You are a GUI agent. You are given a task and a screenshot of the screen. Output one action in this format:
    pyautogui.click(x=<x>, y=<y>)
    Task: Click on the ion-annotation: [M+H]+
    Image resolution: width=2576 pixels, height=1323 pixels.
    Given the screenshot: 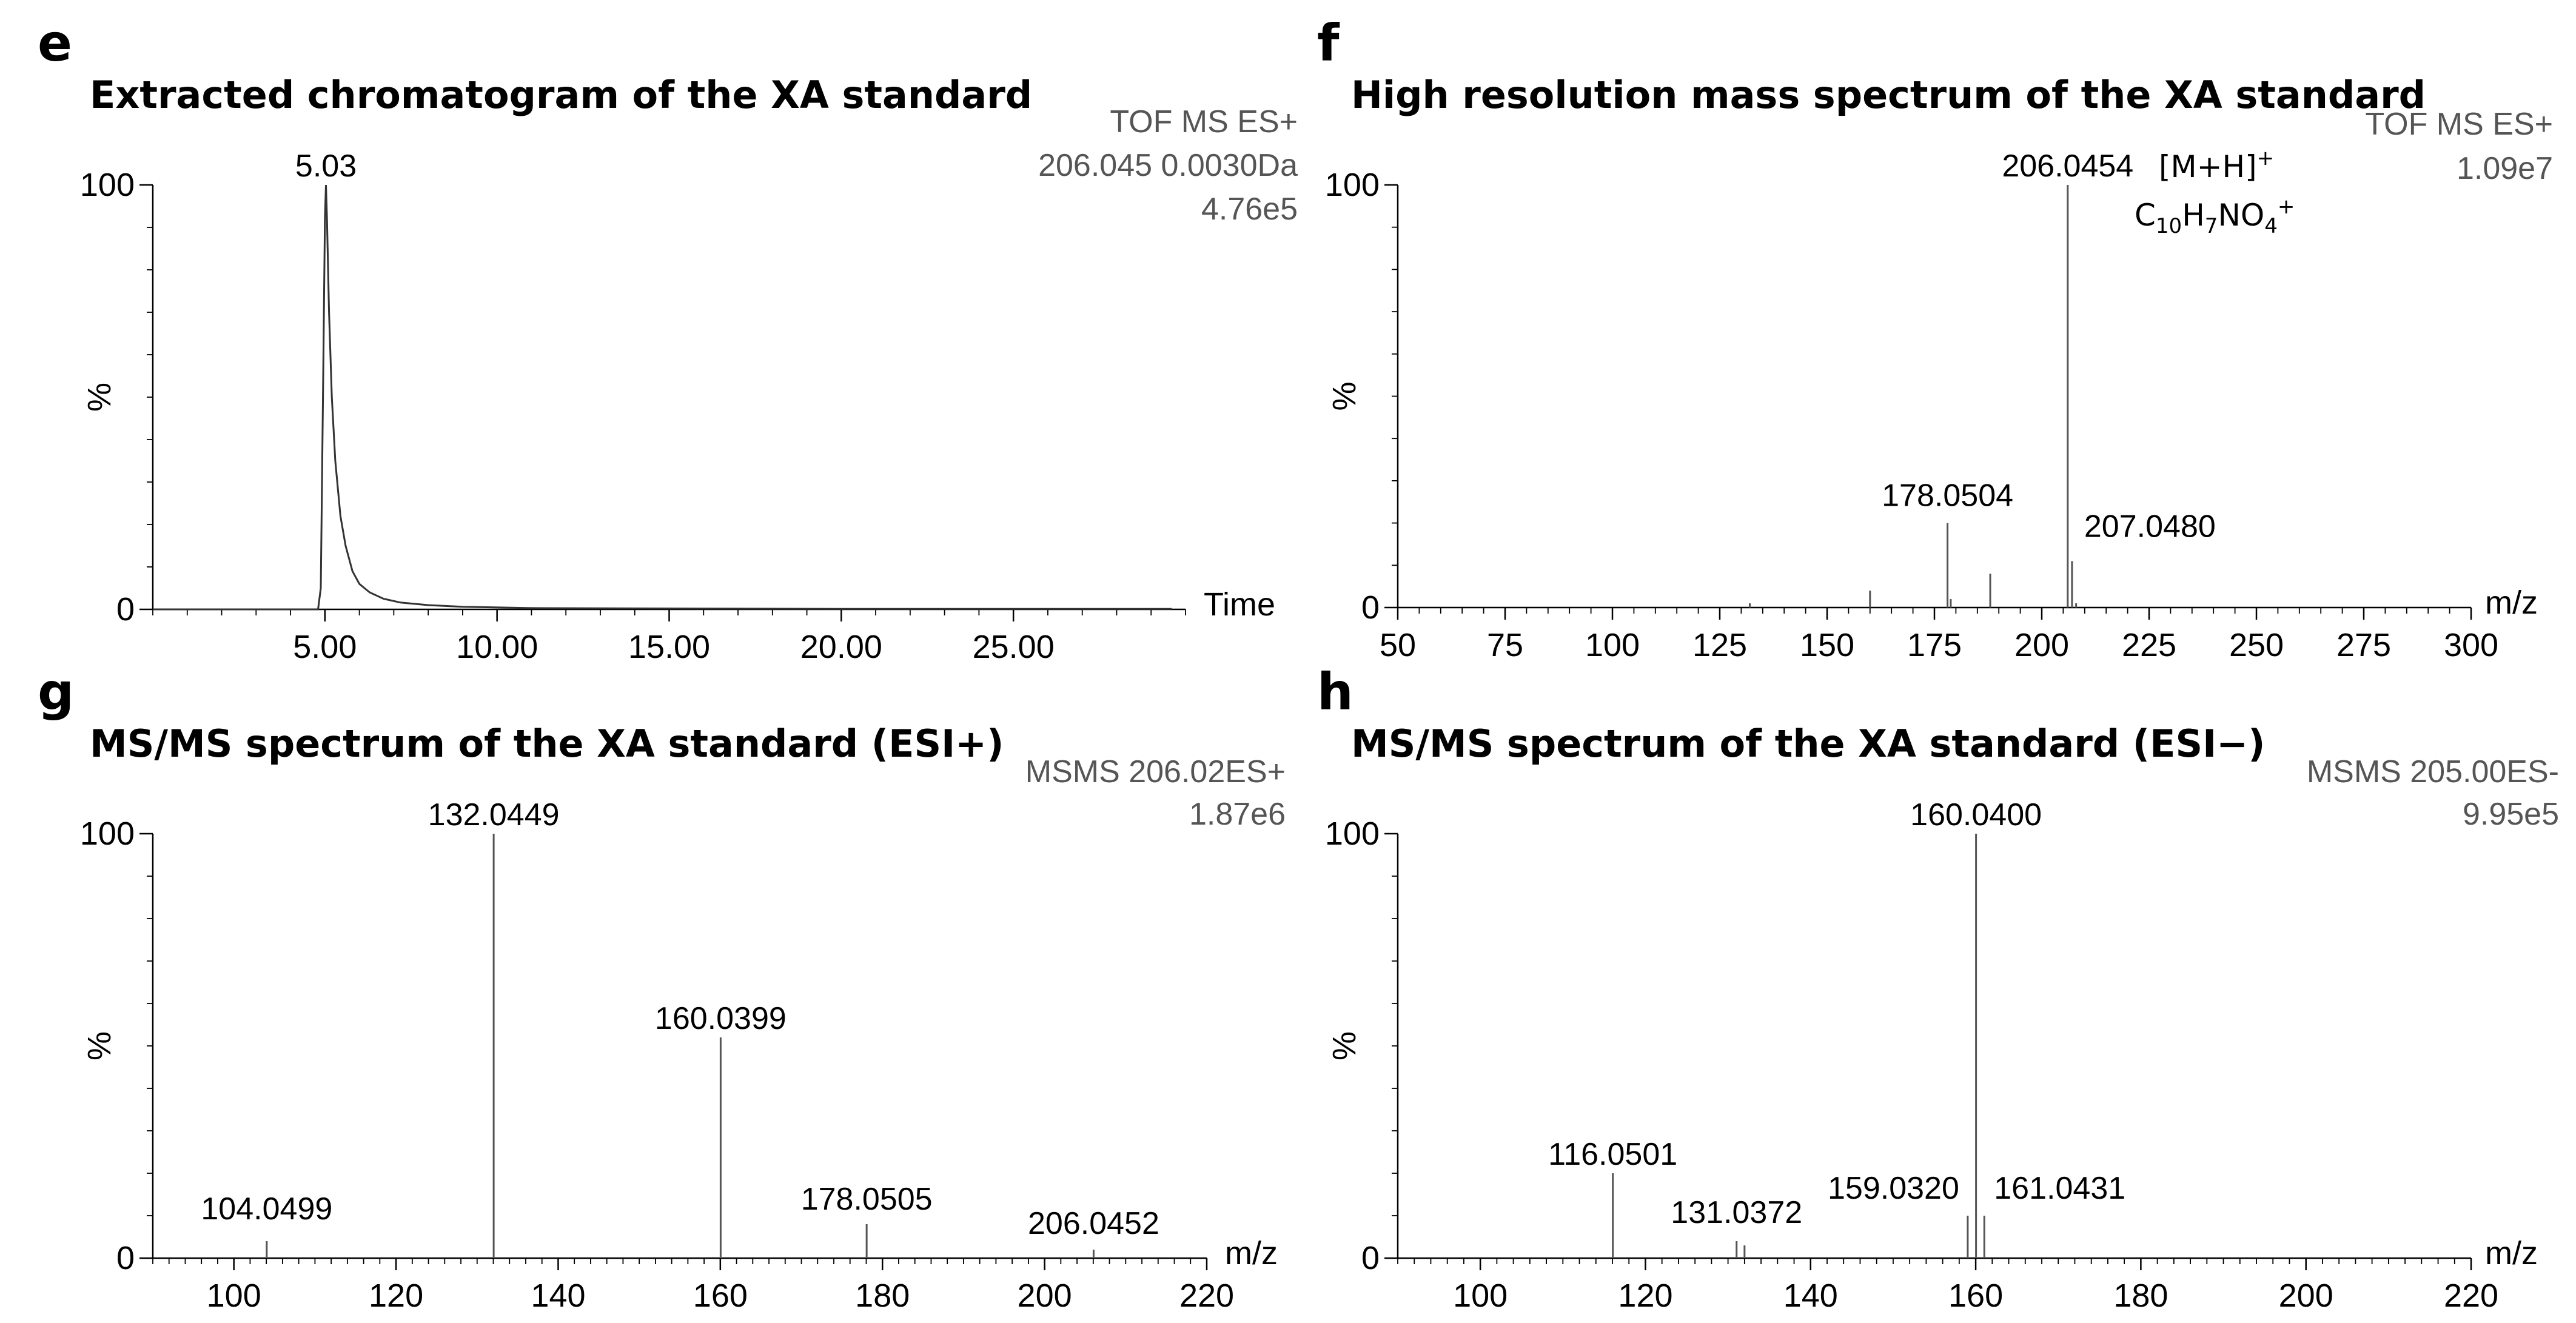 What is the action you would take?
    pyautogui.click(x=2216, y=165)
    